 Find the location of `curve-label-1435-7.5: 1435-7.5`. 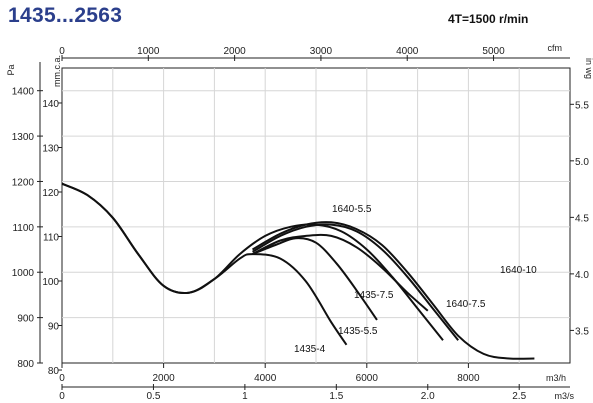

curve-label-1435-7.5: 1435-7.5 is located at coordinates (374, 295).